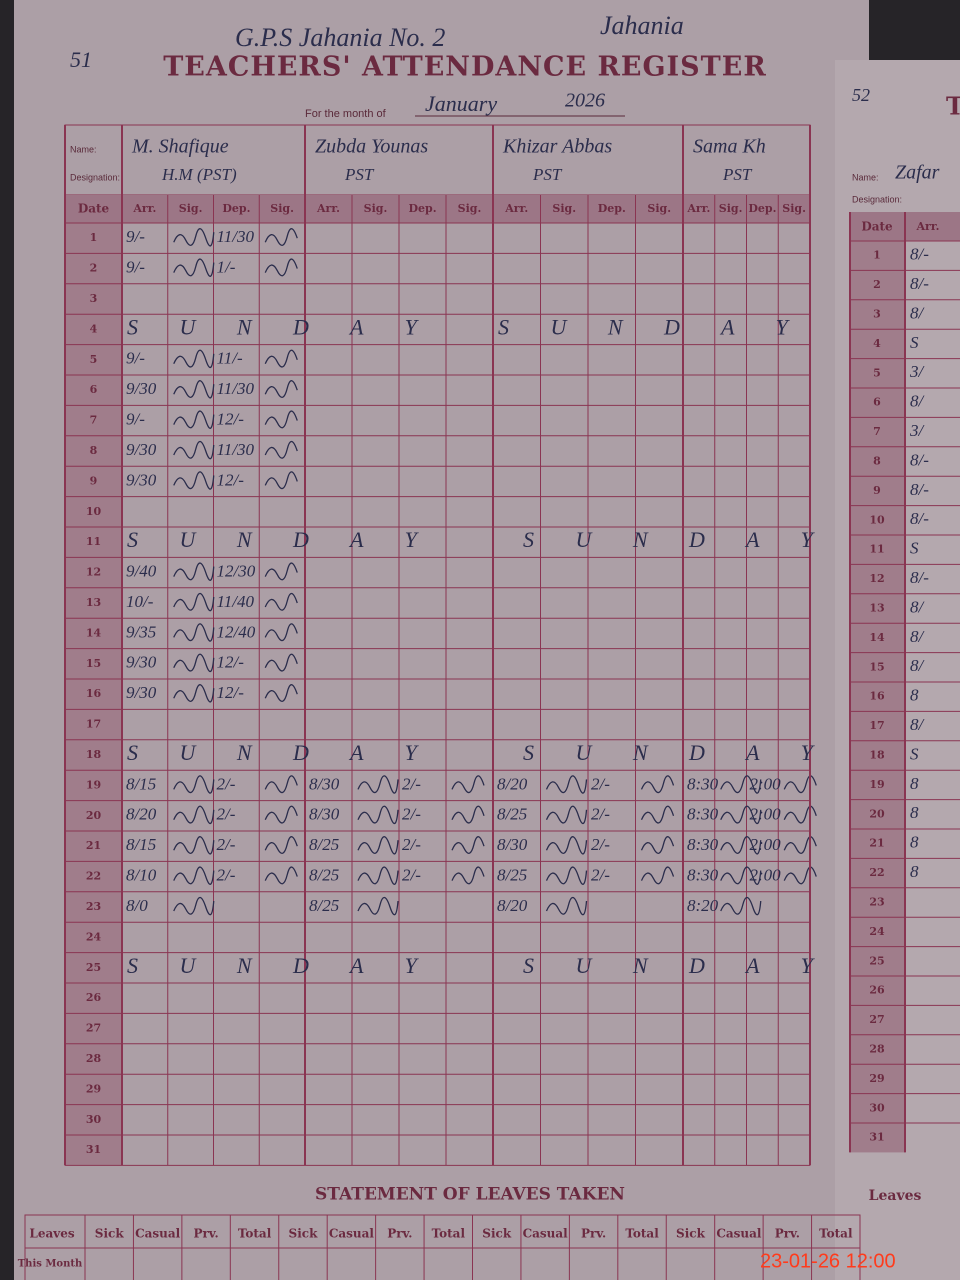  What do you see at coordinates (340, 37) in the screenshot?
I see `school-name: G.P.S Jahania No. 2` at bounding box center [340, 37].